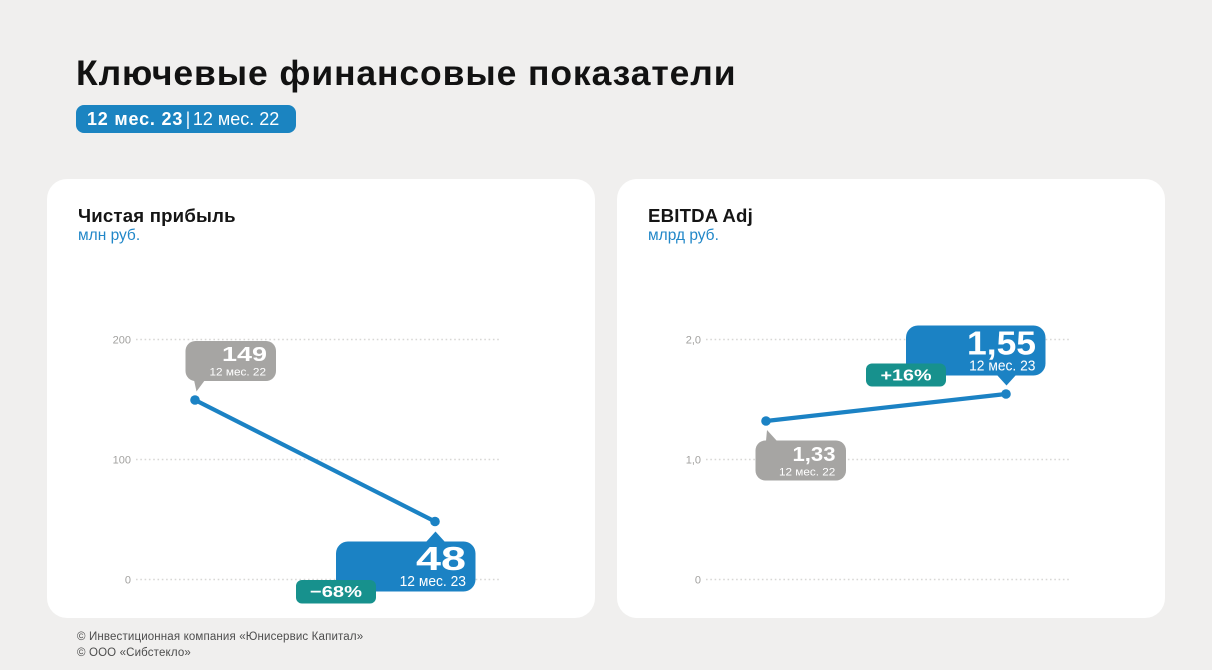  What do you see at coordinates (122, 341) in the screenshot?
I see `svg-text: 200` at bounding box center [122, 341].